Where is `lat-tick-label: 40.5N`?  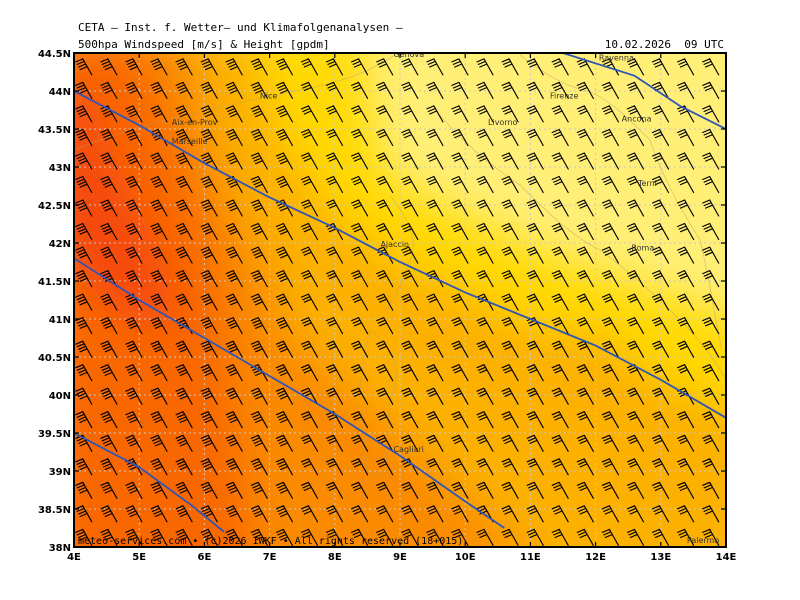
lat-tick-label: 40.5N is located at coordinates (54, 358).